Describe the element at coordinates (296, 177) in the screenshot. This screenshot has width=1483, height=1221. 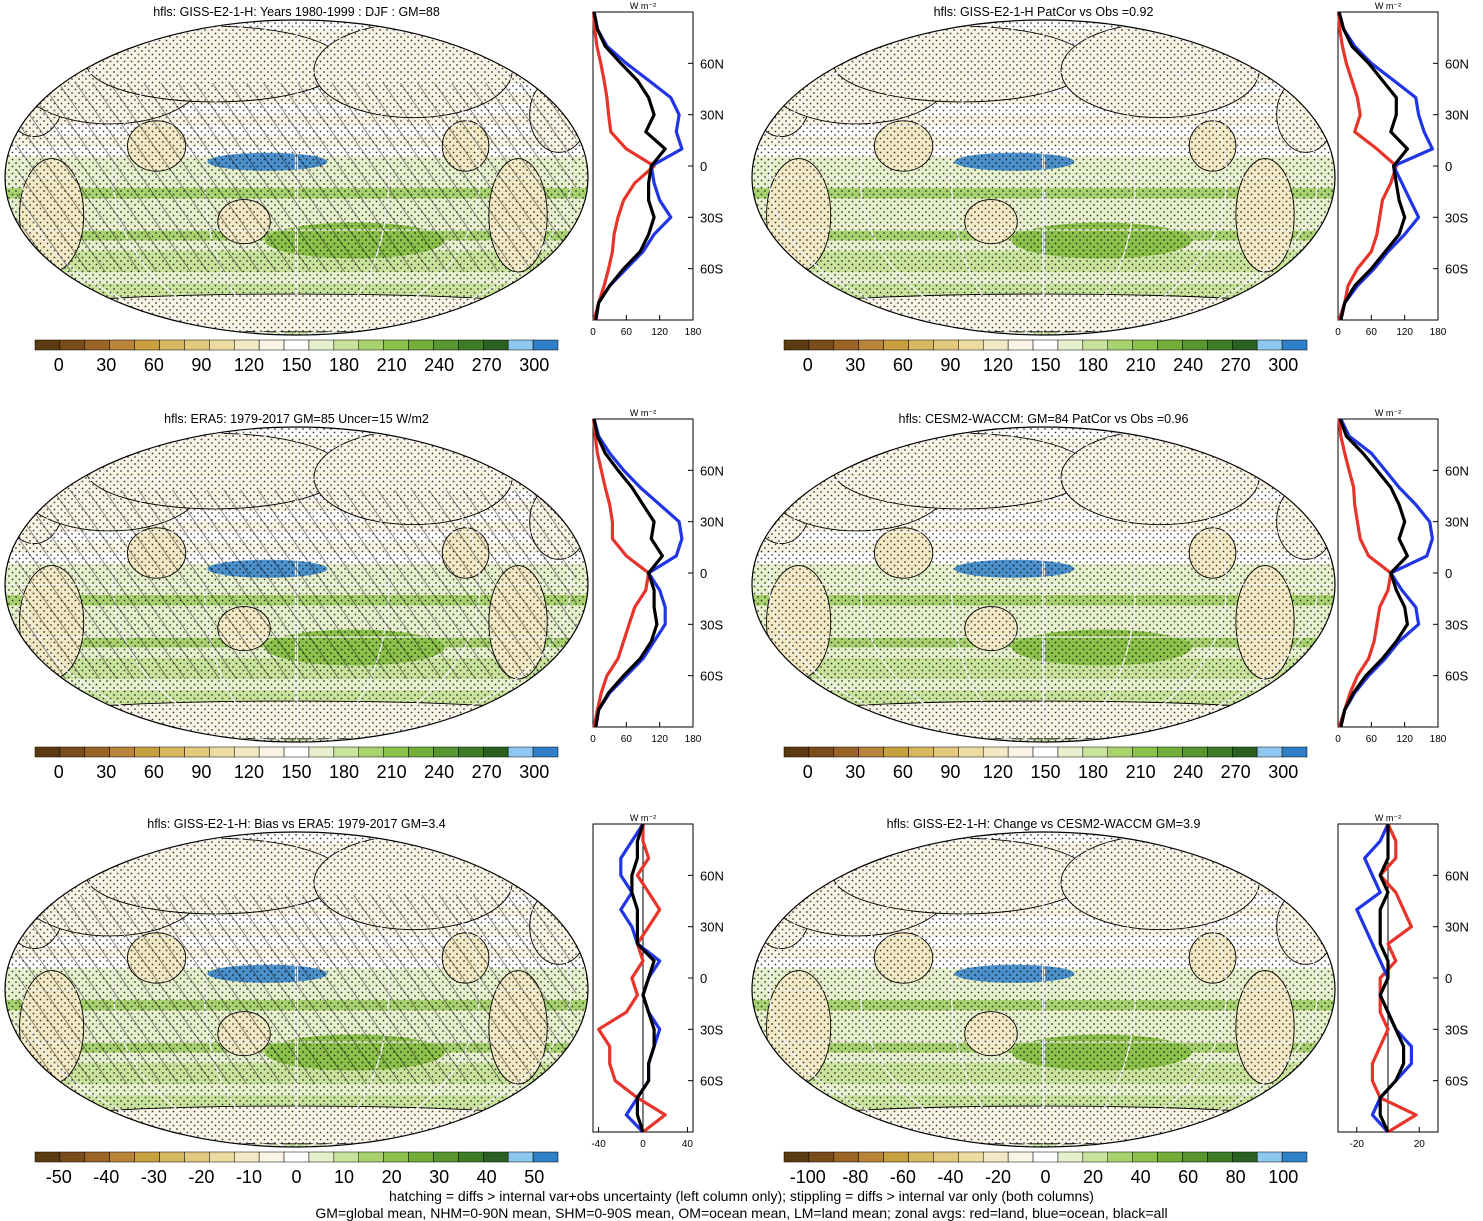
I see `hatching-overlay` at that location.